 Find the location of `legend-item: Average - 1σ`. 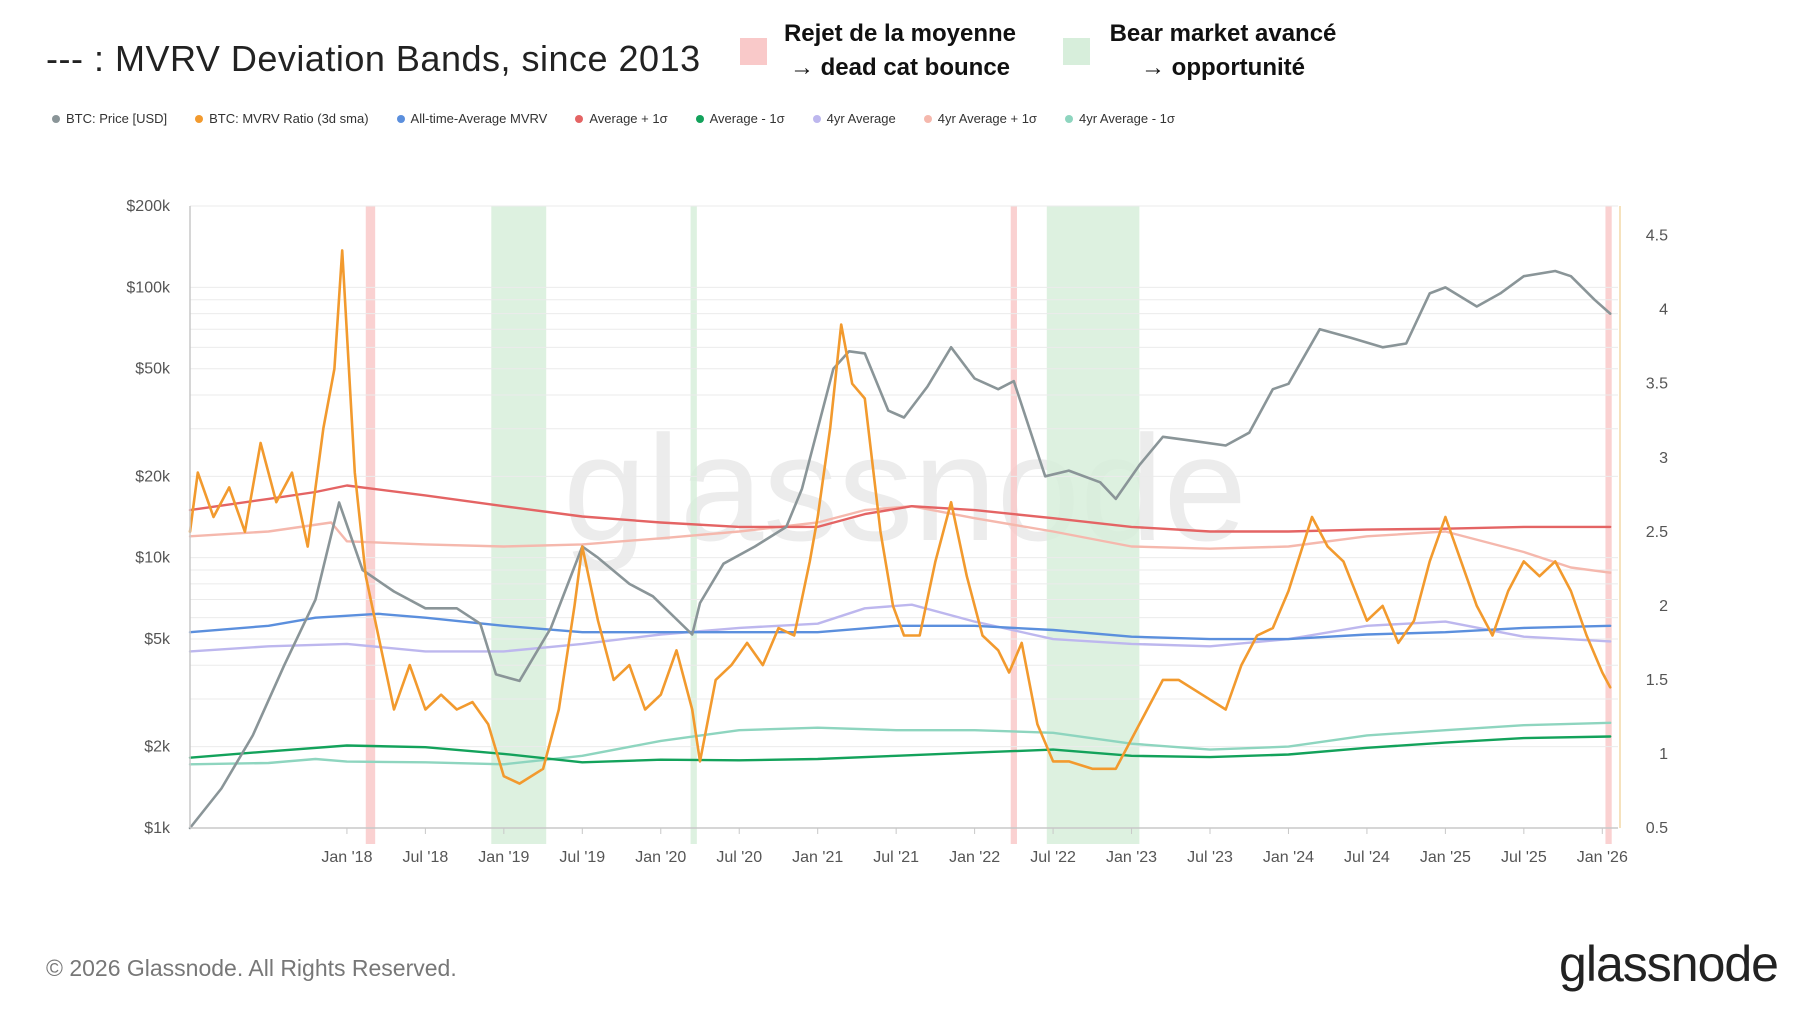

legend-item: Average - 1σ is located at coordinates (740, 118).